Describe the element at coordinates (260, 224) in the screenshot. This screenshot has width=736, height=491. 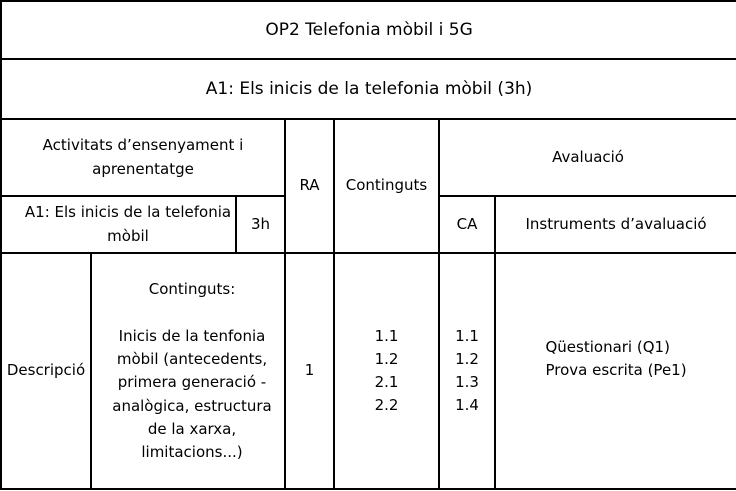
I see `activity-hours-cell: 3h` at that location.